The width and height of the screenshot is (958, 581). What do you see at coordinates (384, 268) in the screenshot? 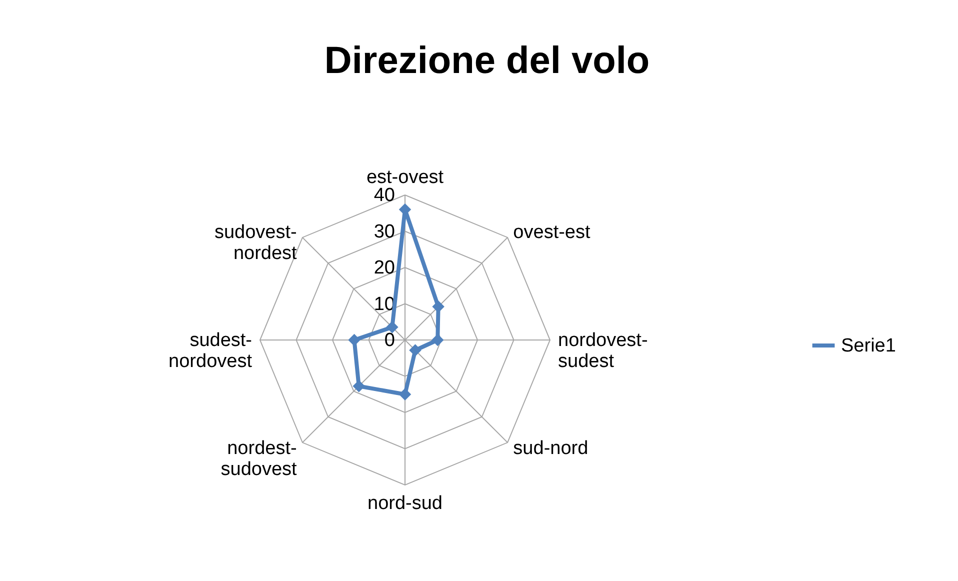
I see `y-tick-label: 20` at bounding box center [384, 268].